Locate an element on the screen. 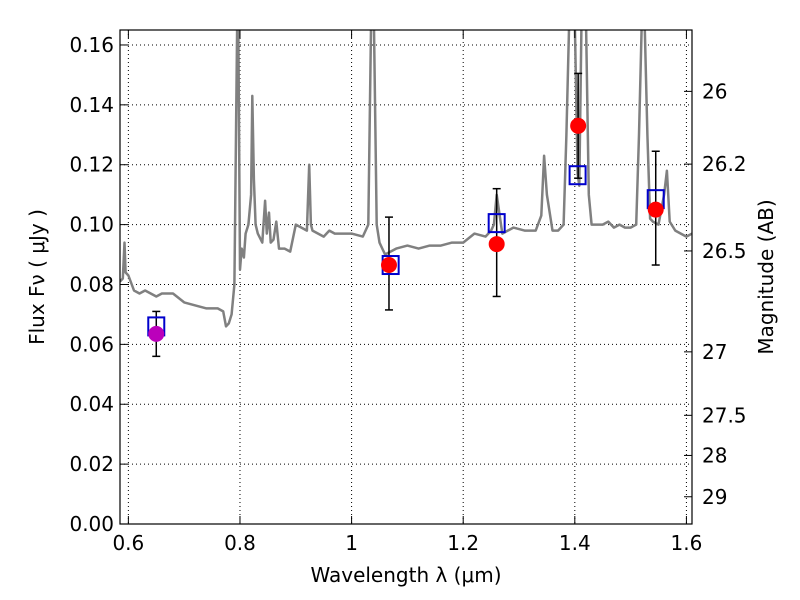 The height and width of the screenshot is (600, 800). y-tick-label: 0.00 is located at coordinates (91, 524).